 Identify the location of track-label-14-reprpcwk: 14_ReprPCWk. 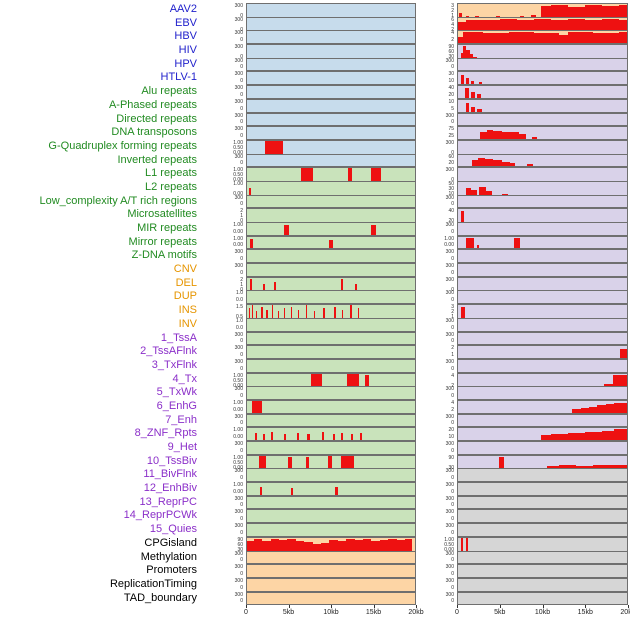
(160, 515).